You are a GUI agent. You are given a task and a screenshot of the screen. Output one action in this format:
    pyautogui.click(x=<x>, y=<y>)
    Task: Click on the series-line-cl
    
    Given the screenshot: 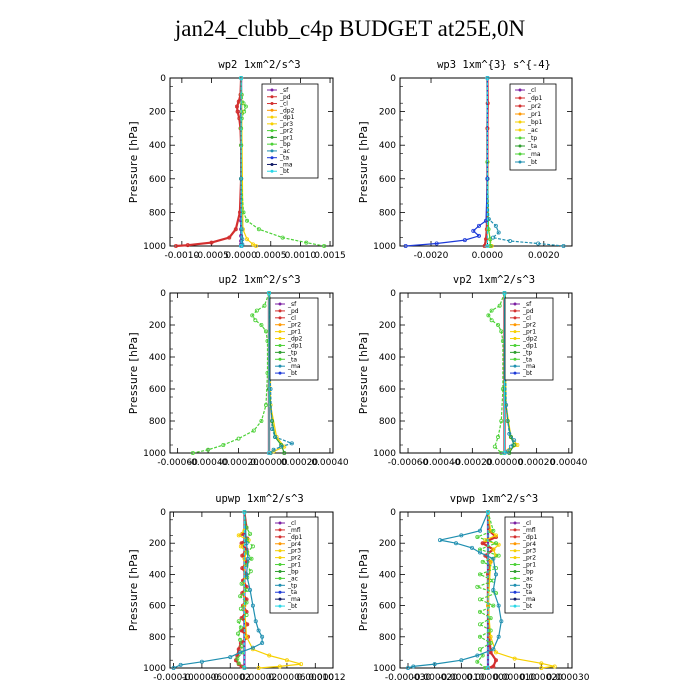 What is the action you would take?
    pyautogui.click(x=209, y=162)
    